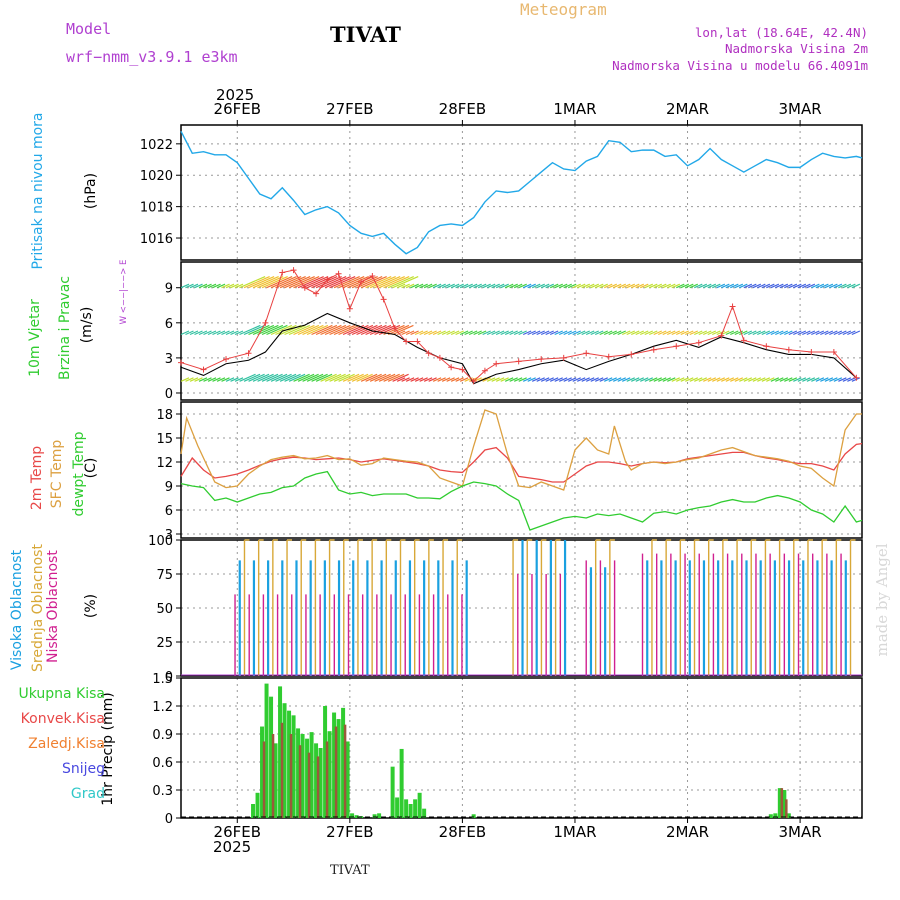 The width and height of the screenshot is (900, 900). What do you see at coordinates (61, 694) in the screenshot?
I see `legend-ukupna-kisa: Ukupna Kisa` at bounding box center [61, 694].